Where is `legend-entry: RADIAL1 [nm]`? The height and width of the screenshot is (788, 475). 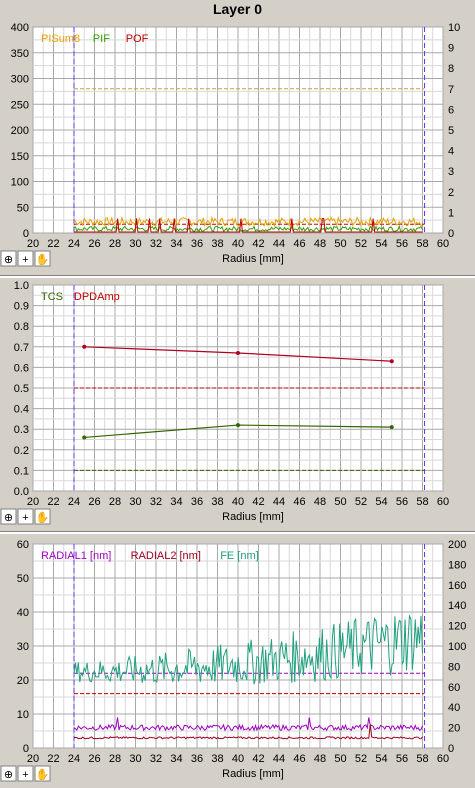
legend-entry: RADIAL1 [nm] is located at coordinates (76, 556).